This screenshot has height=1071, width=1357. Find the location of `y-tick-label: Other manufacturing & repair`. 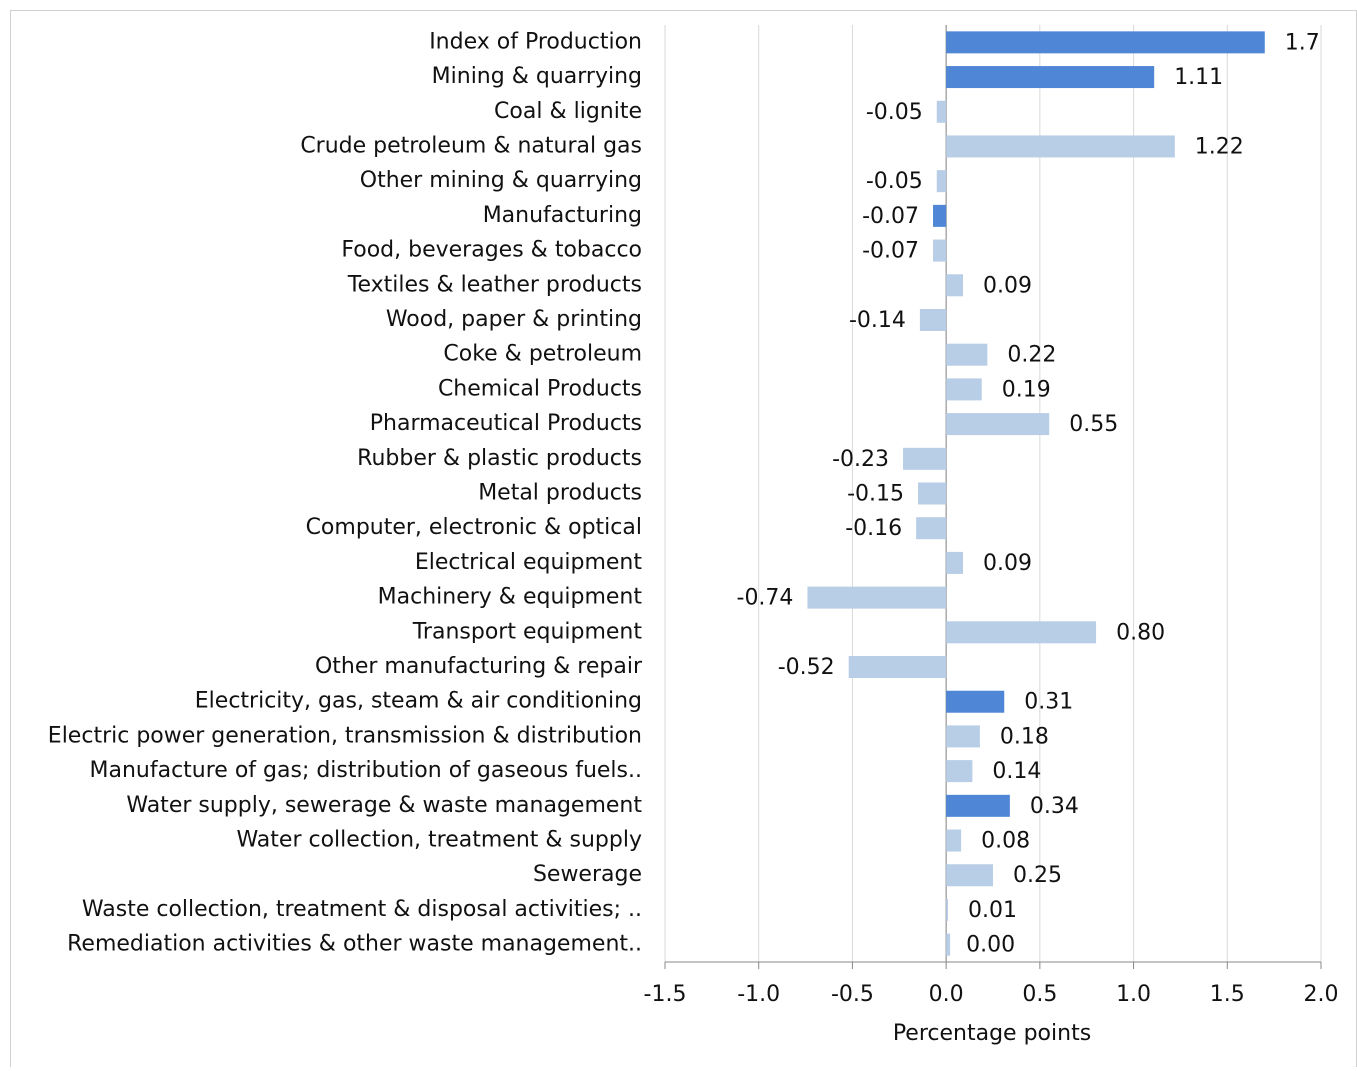

y-tick-label: Other manufacturing & repair is located at coordinates (479, 666).